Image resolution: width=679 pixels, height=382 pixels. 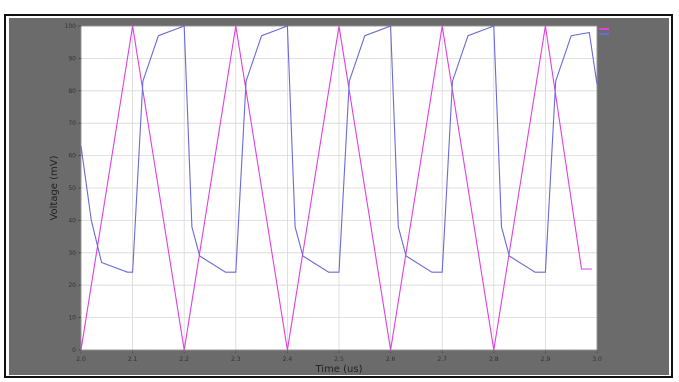 I want to click on y-tick-label: 50, so click(x=72, y=188).